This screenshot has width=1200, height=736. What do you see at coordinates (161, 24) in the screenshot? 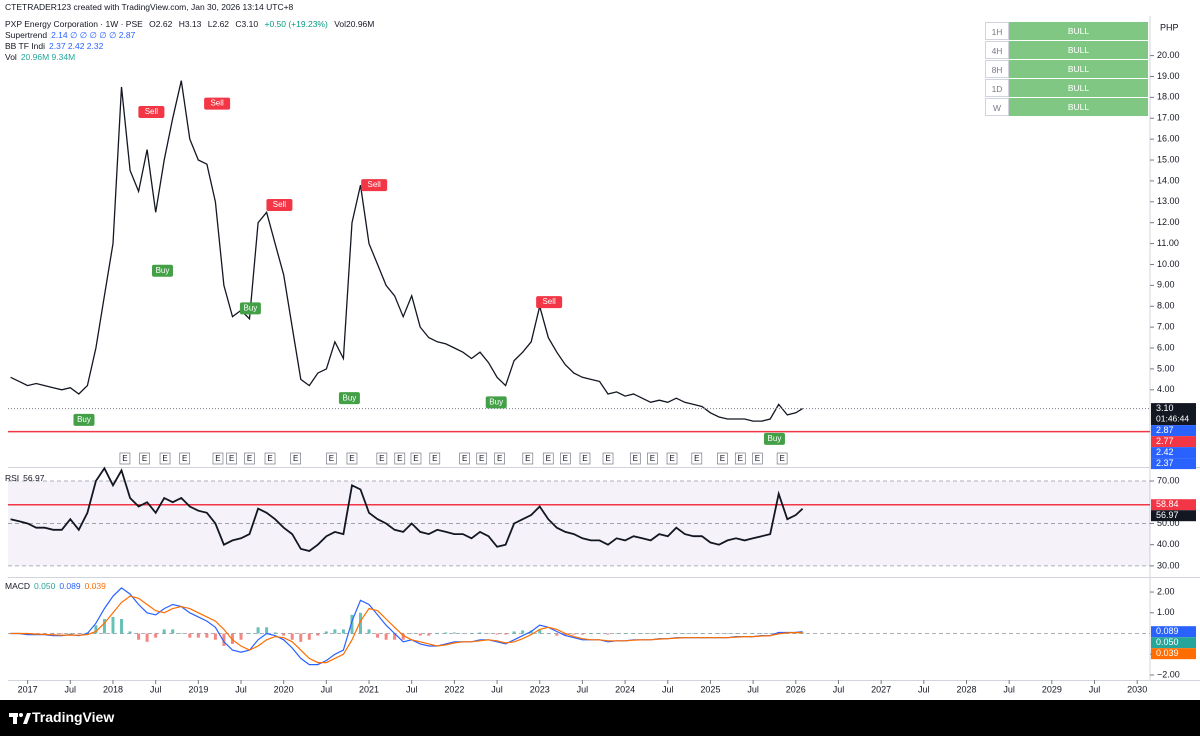
I see `ohlc: O2.62` at bounding box center [161, 24].